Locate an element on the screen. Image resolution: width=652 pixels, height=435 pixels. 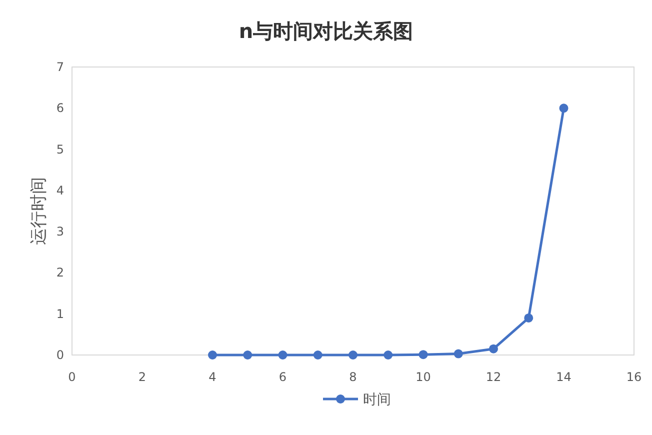
x-tick-label: 14 is located at coordinates (564, 377).